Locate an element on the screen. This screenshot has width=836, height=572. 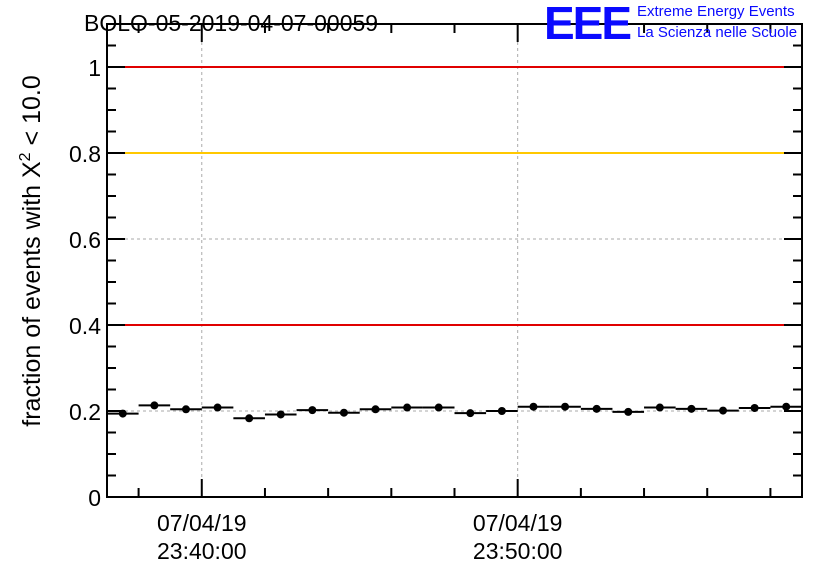
x-tick-time: 23:40:00 is located at coordinates (202, 551).